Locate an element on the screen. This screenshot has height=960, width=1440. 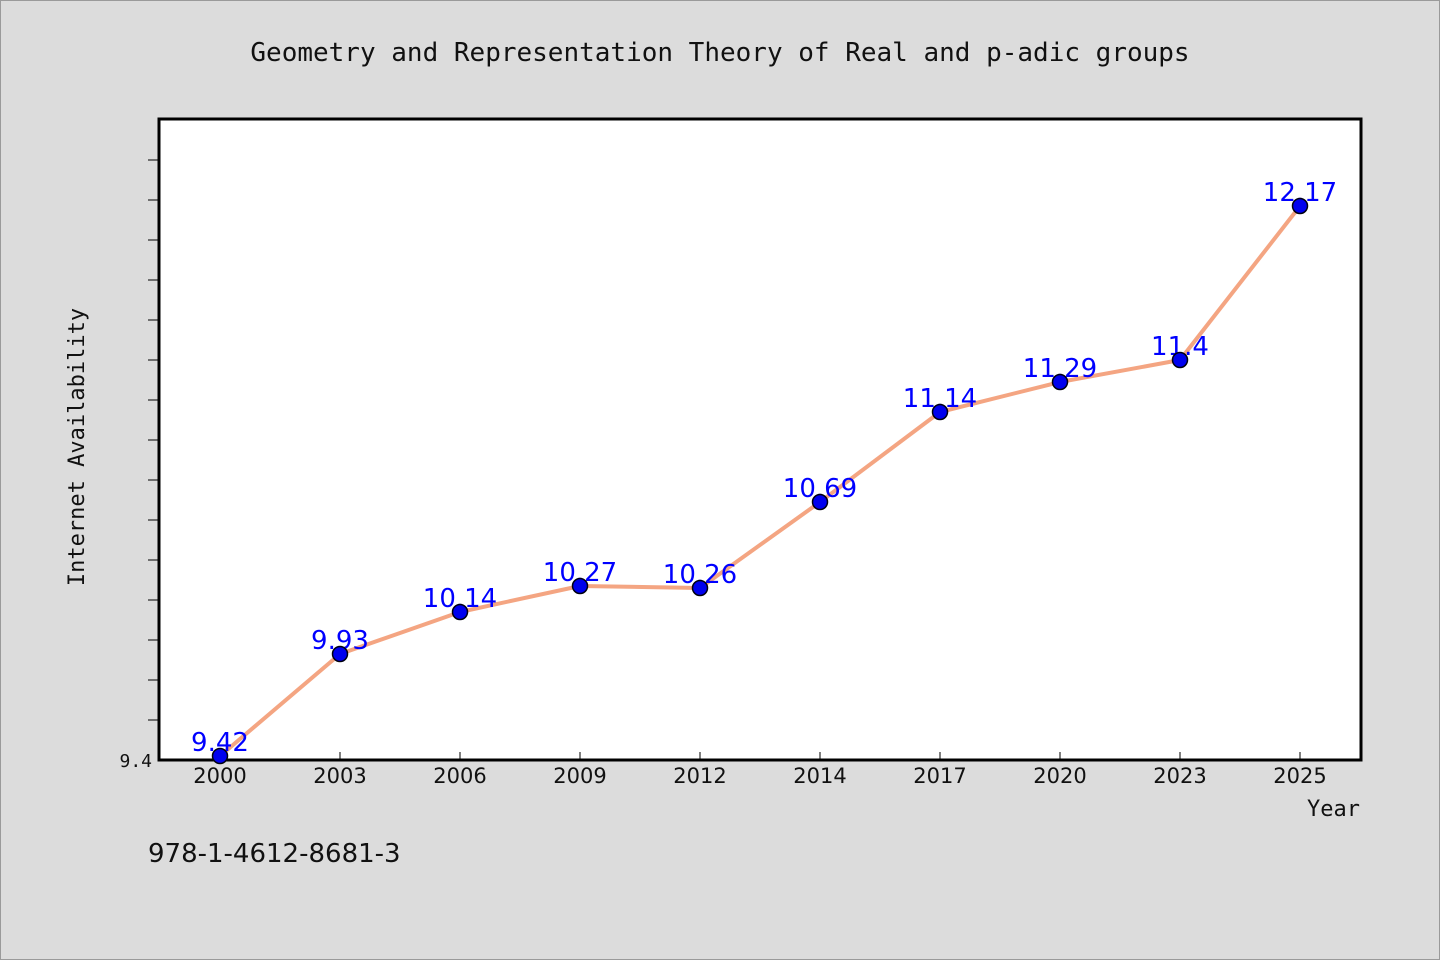
x-tick-label: 2025 is located at coordinates (1299, 776).